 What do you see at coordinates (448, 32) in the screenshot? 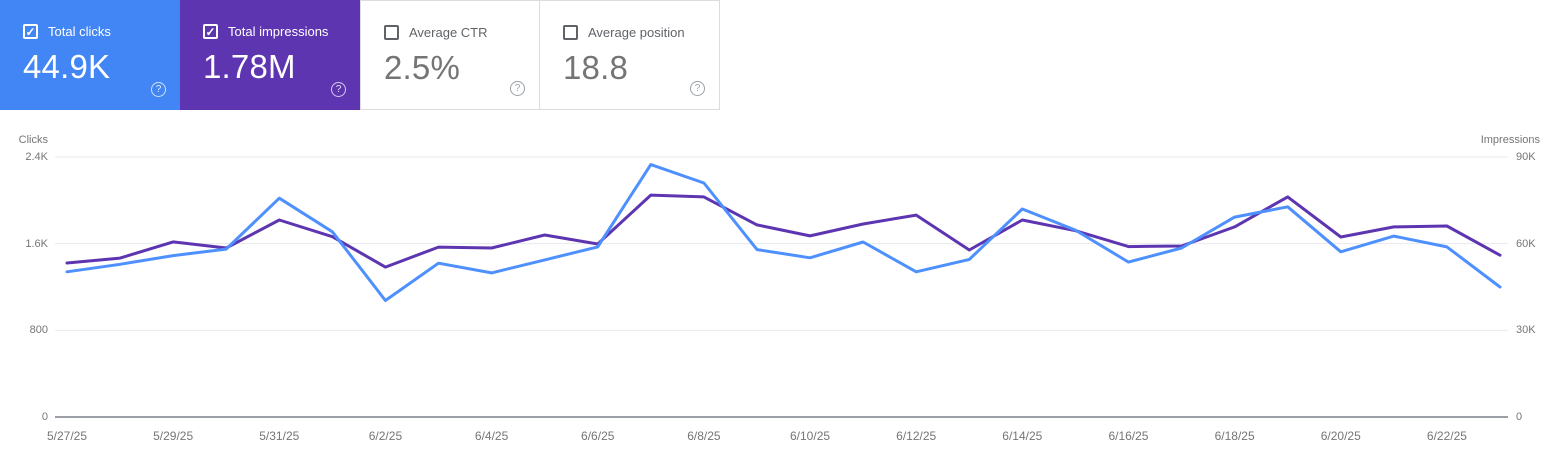
I see `metric-card-label: Average CTR` at bounding box center [448, 32].